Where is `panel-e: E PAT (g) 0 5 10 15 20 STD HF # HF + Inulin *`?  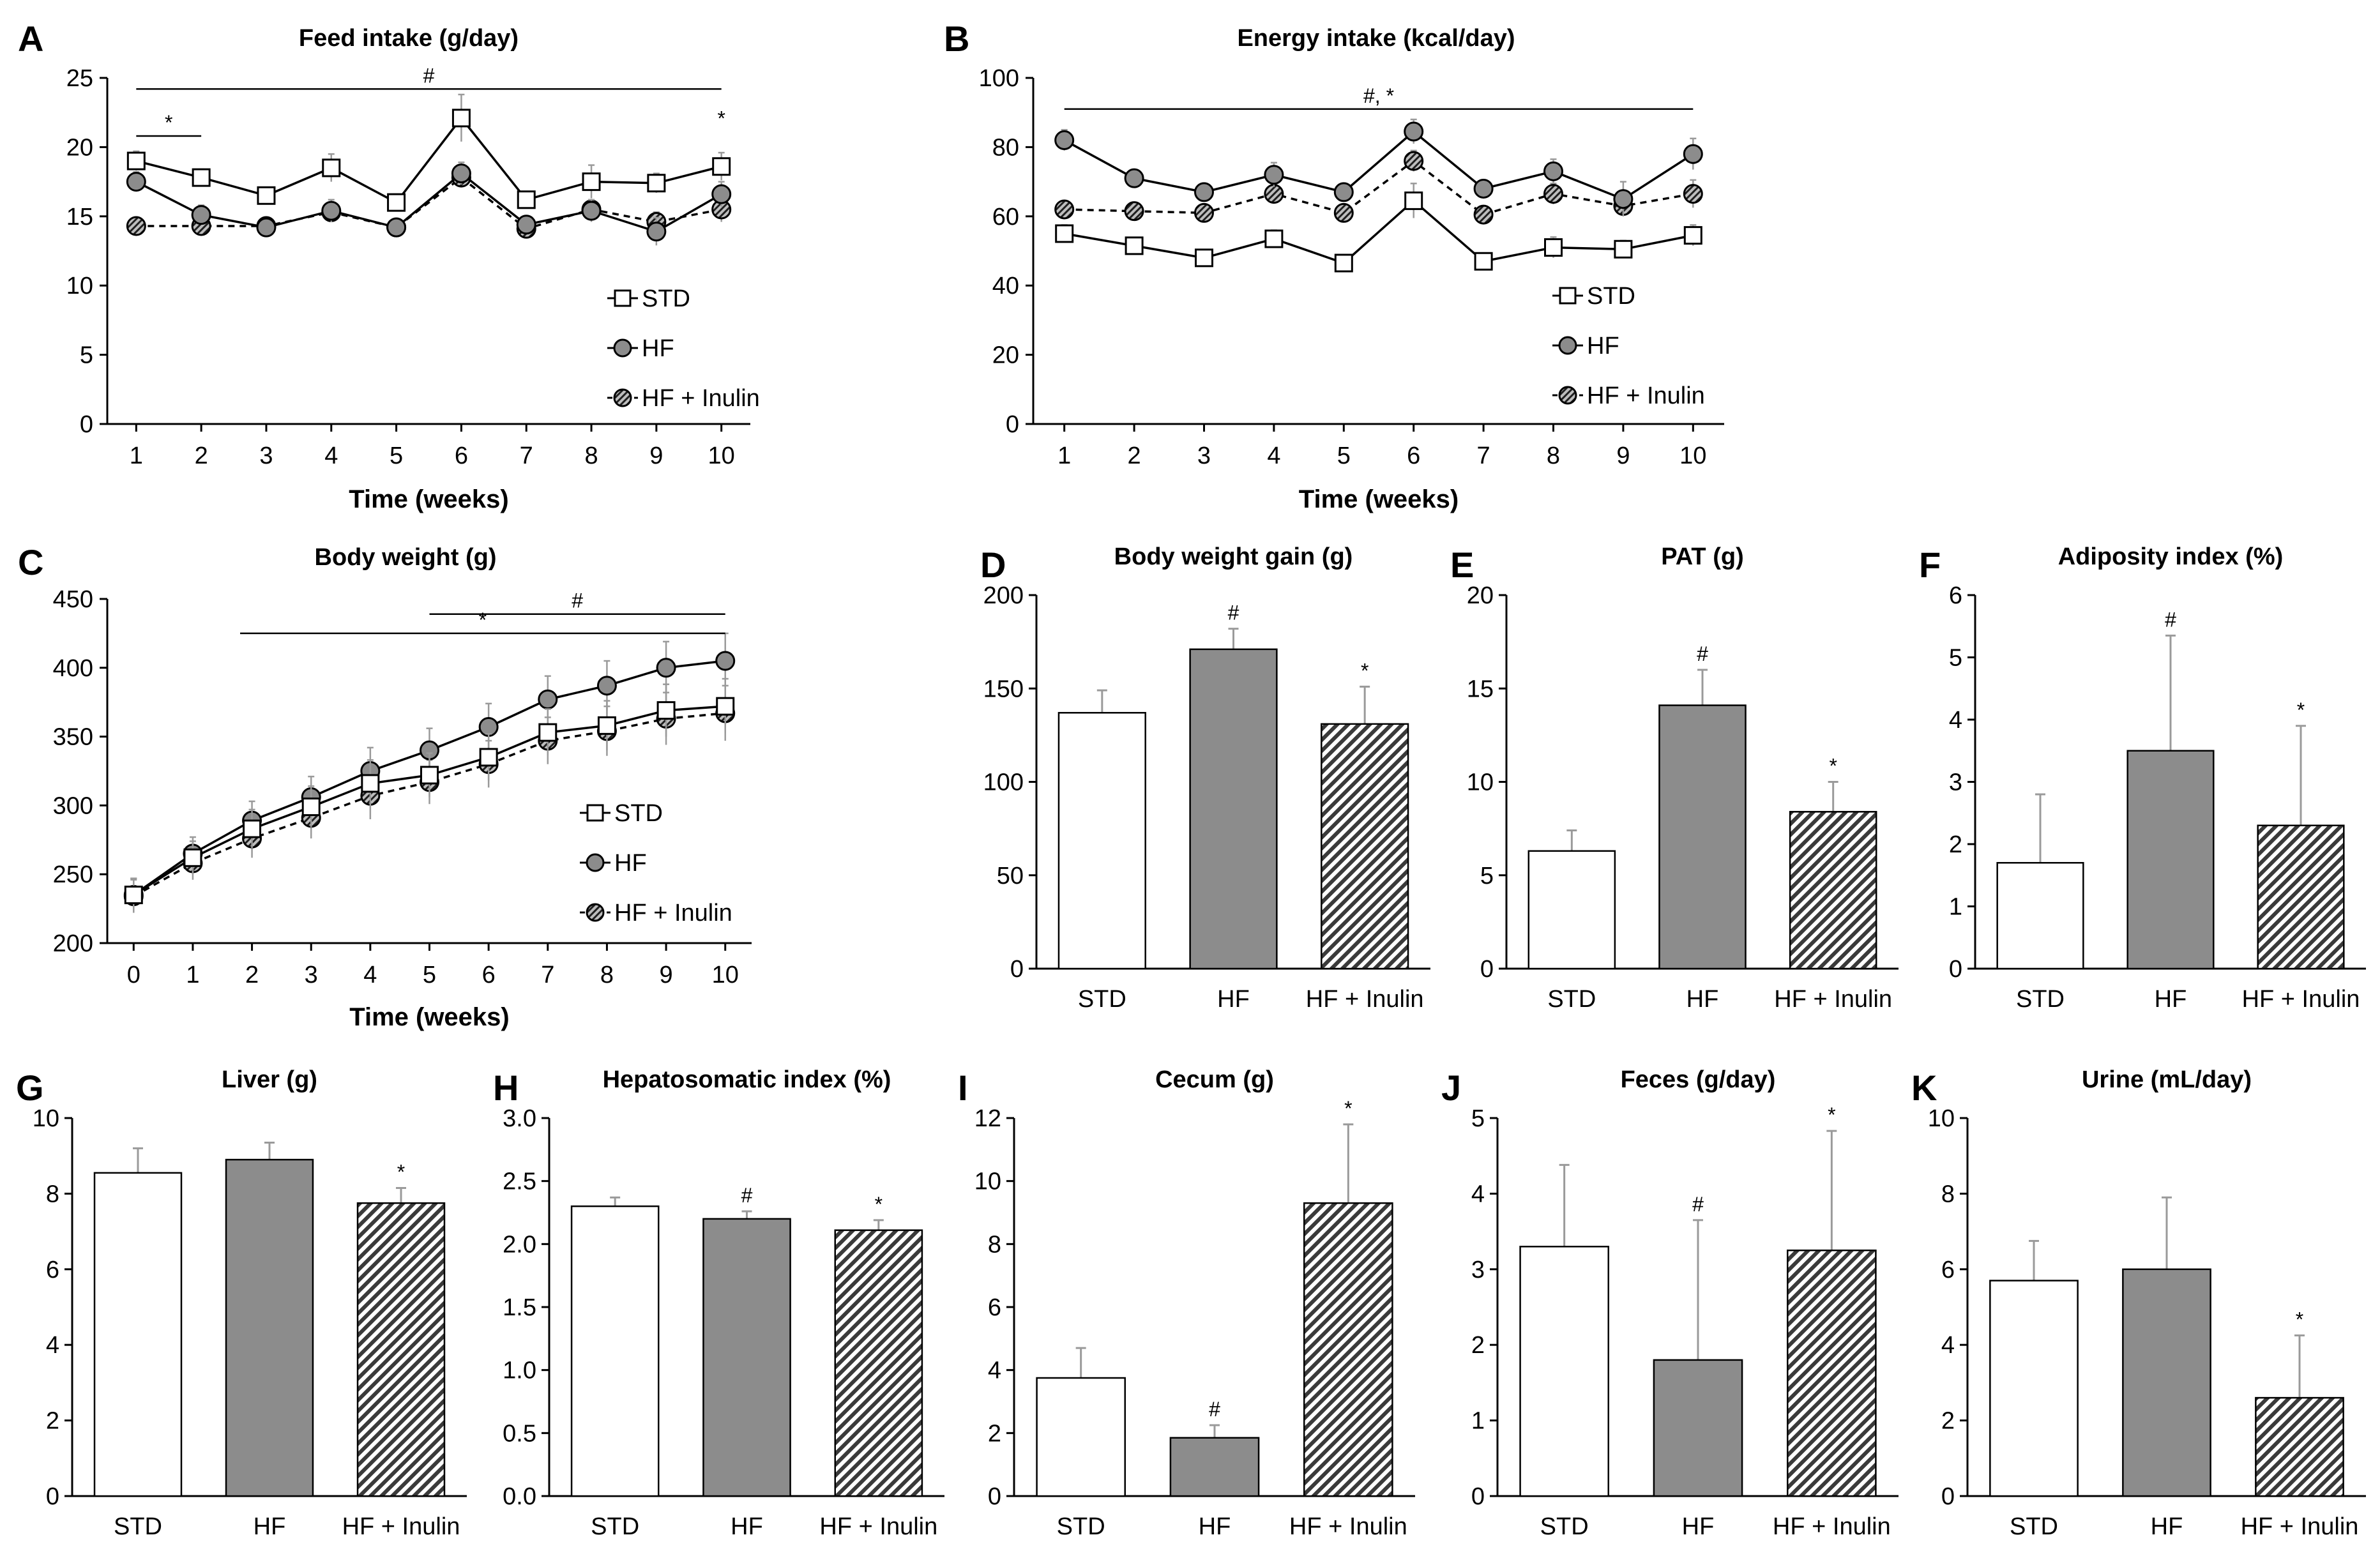 panel-e: E PAT (g) 0 5 10 15 20 STD HF # HF + Inulin * is located at coordinates (1674, 778).